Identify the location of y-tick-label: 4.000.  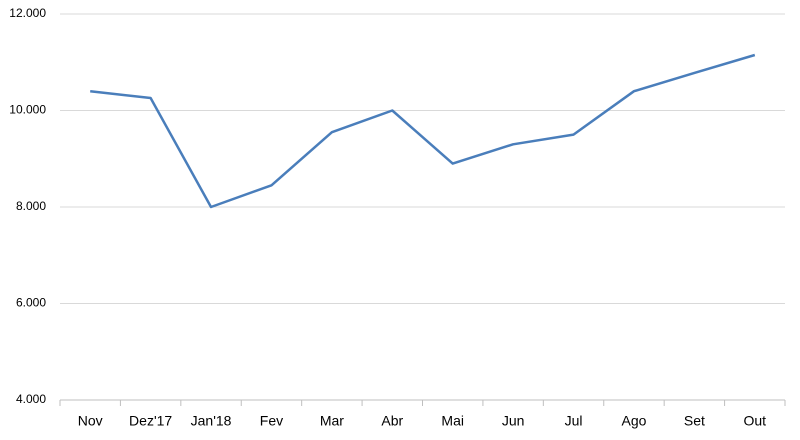
(31, 399).